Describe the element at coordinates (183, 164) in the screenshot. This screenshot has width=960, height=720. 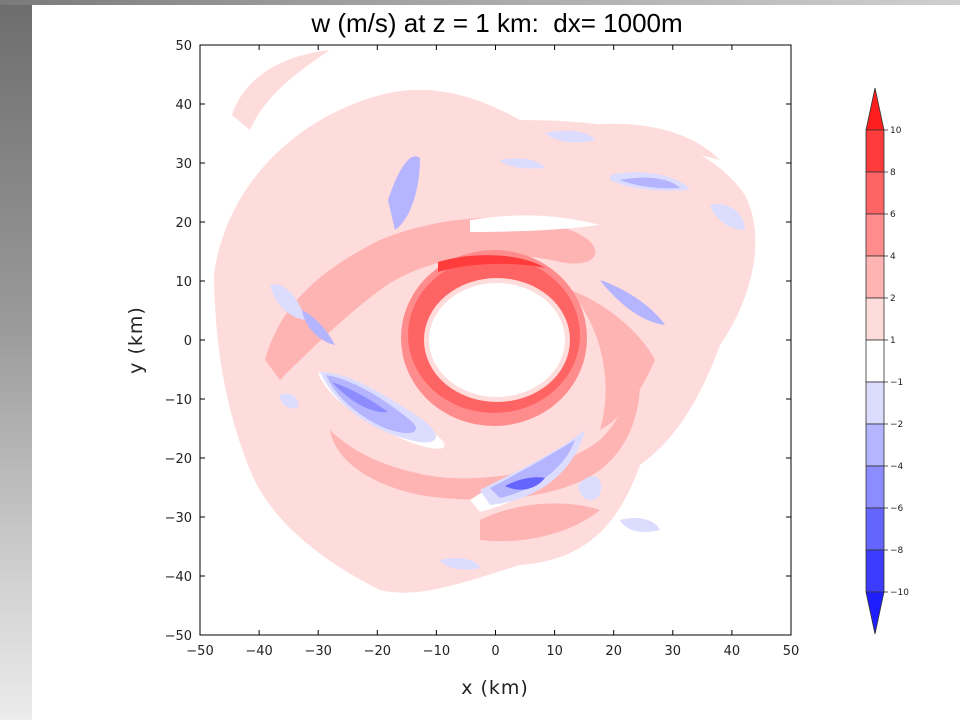
I see `y-tick-label: 30` at that location.